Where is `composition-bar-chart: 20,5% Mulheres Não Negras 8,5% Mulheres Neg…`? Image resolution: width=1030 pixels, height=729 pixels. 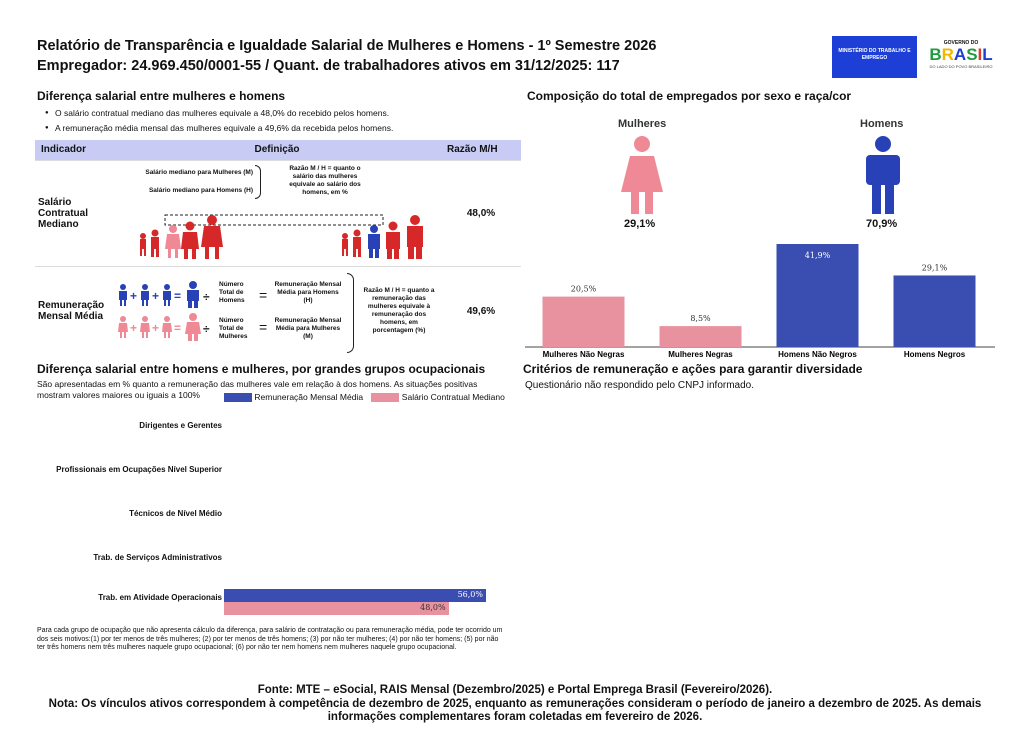 composition-bar-chart: 20,5% Mulheres Não Negras 8,5% Mulheres Neg… is located at coordinates (760, 301).